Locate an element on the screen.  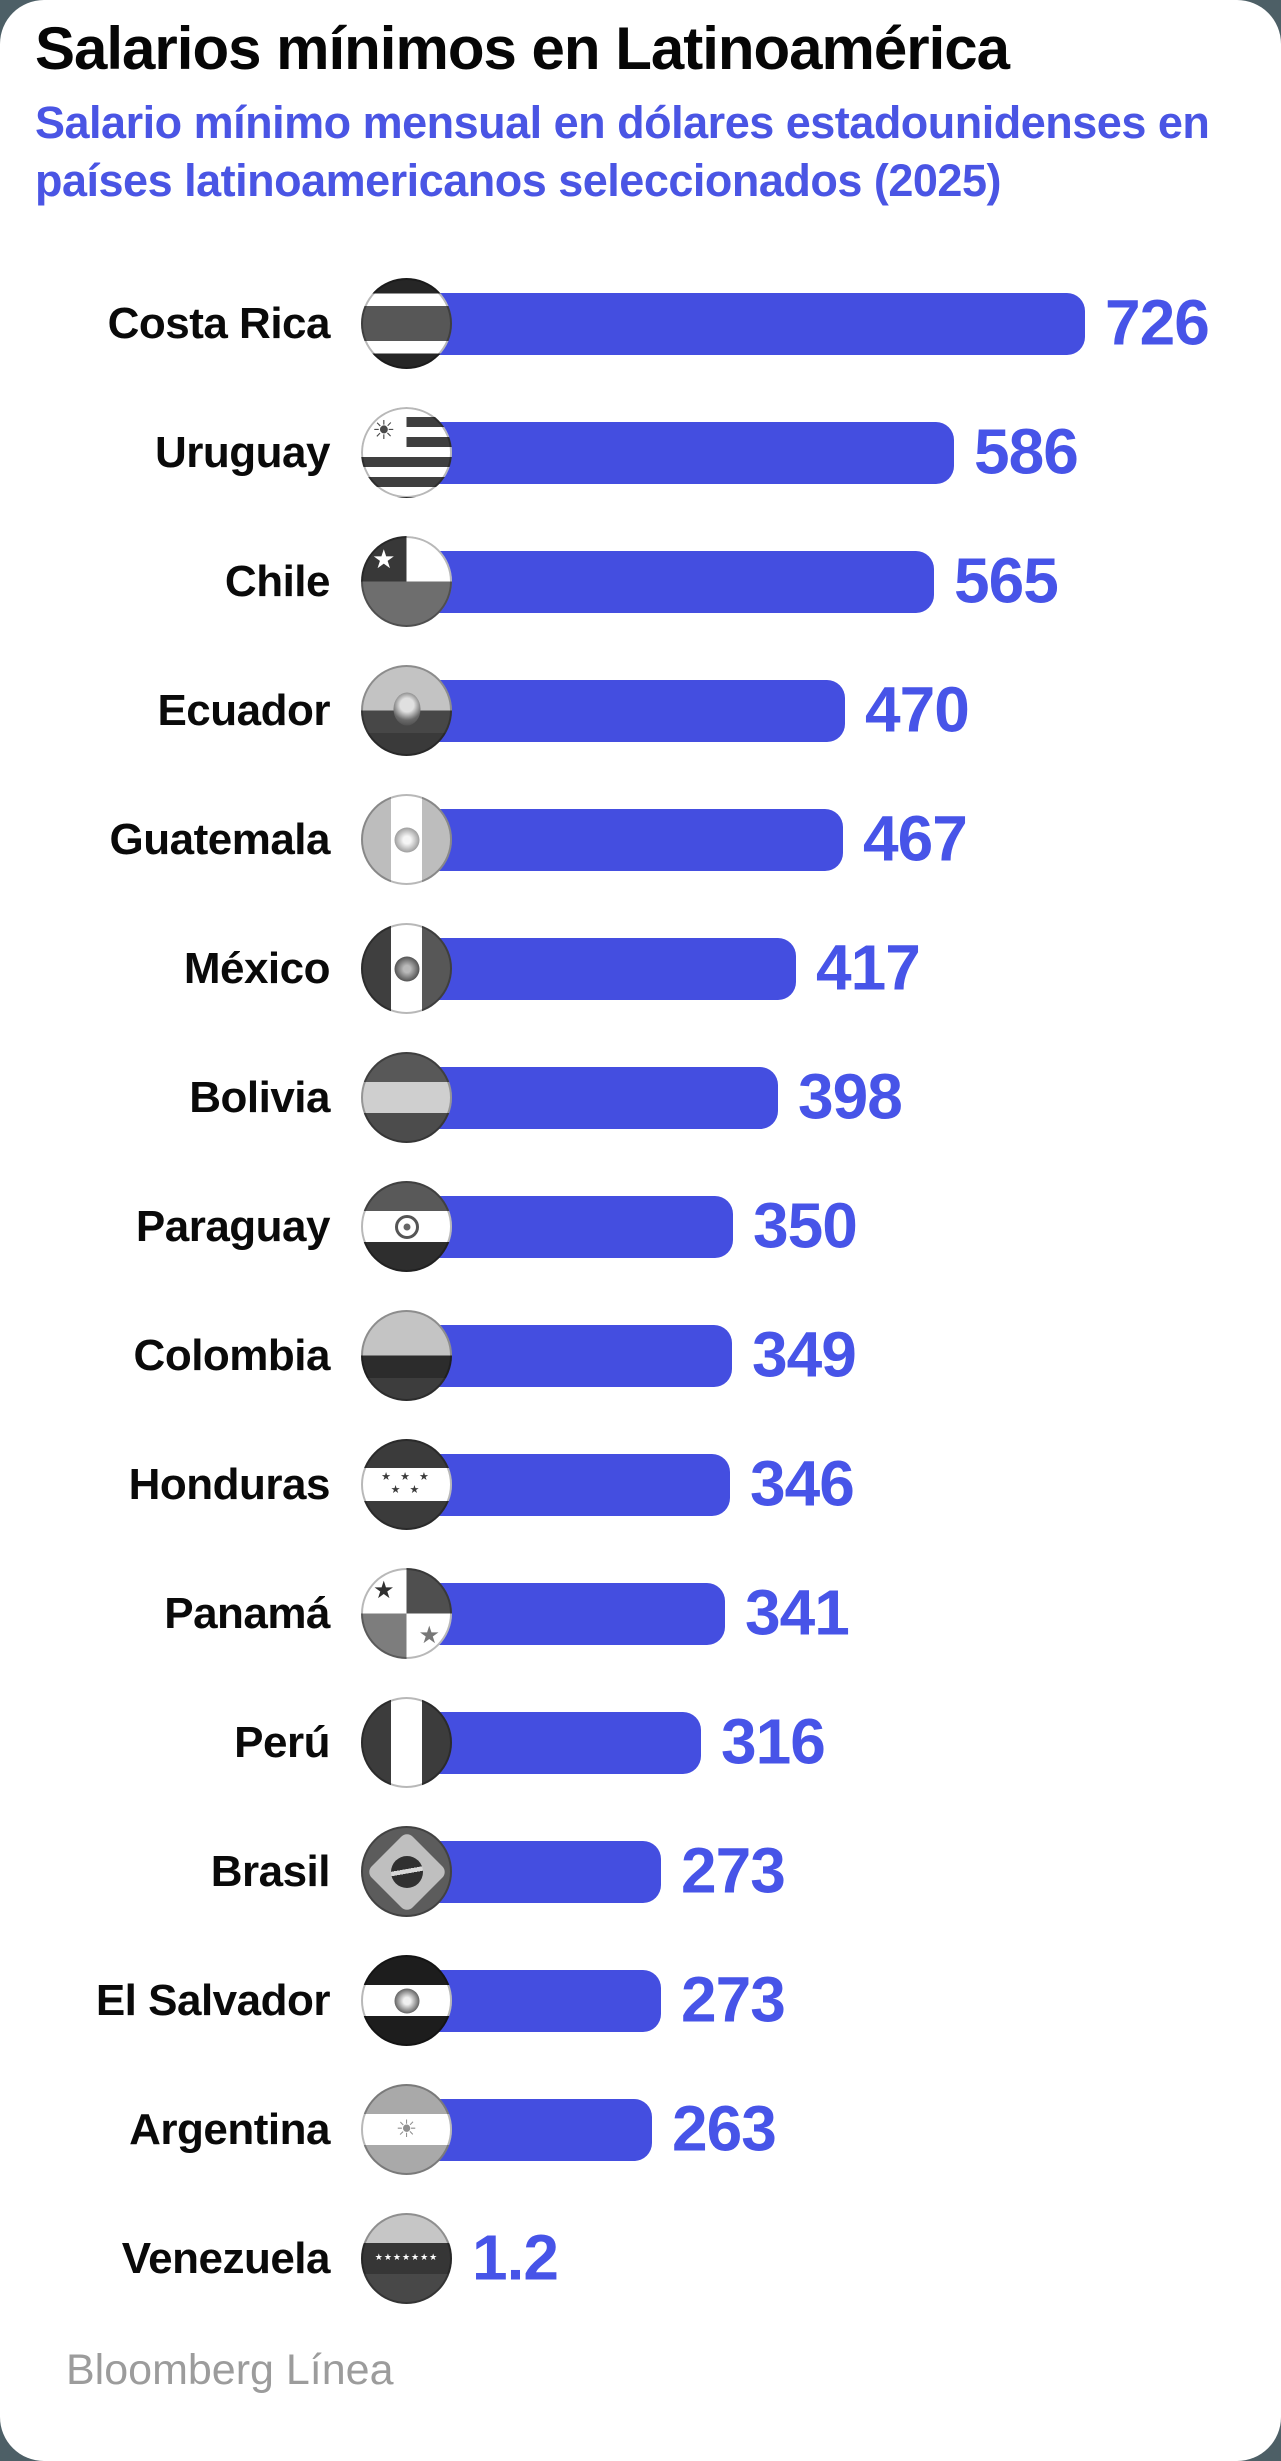
country-label: Honduras is located at coordinates (229, 1484).